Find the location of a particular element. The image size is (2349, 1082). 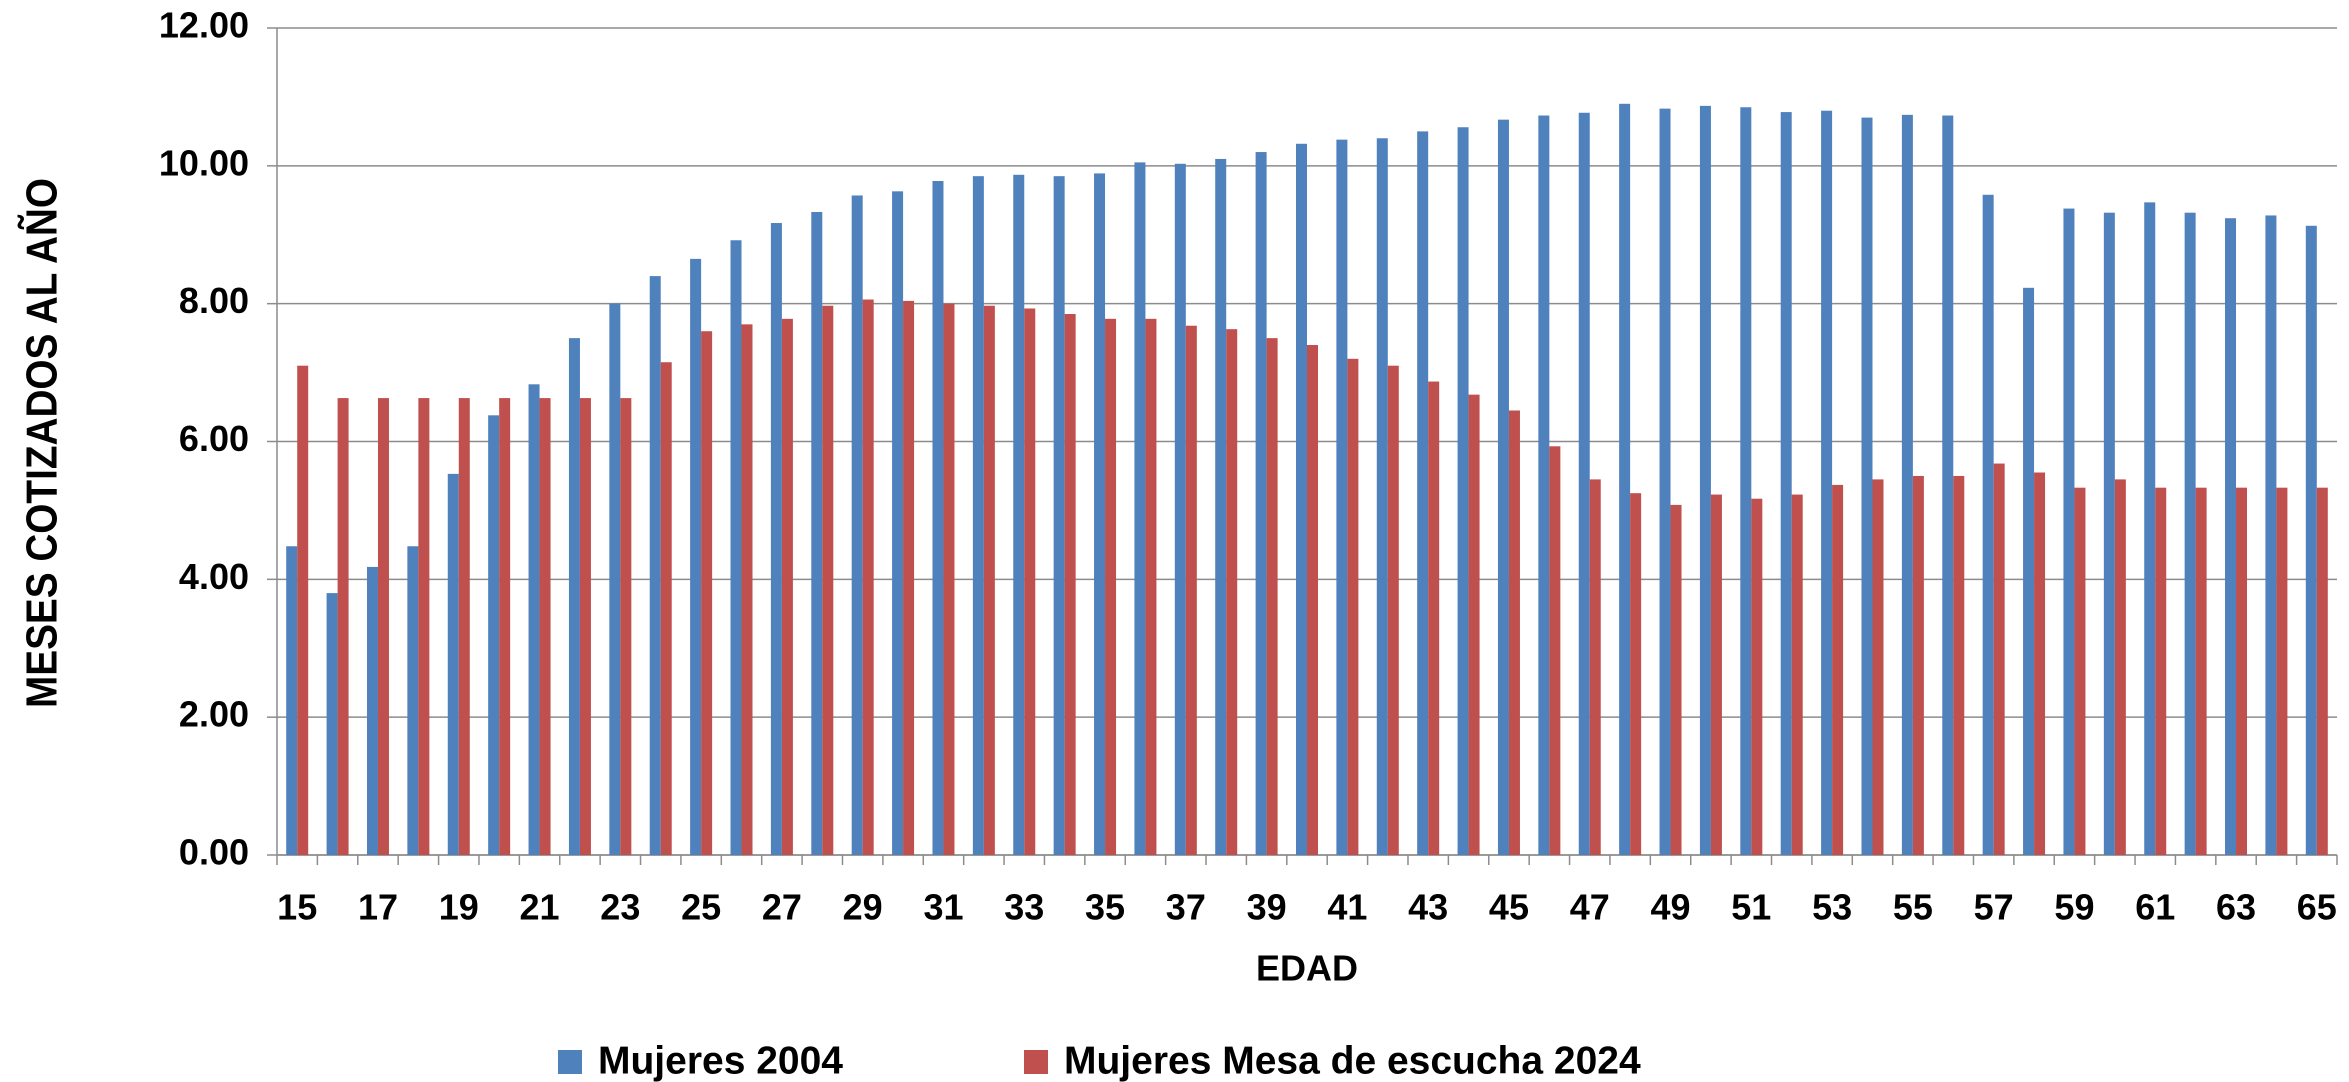

x-tick-label: 65 is located at coordinates (2317, 907).